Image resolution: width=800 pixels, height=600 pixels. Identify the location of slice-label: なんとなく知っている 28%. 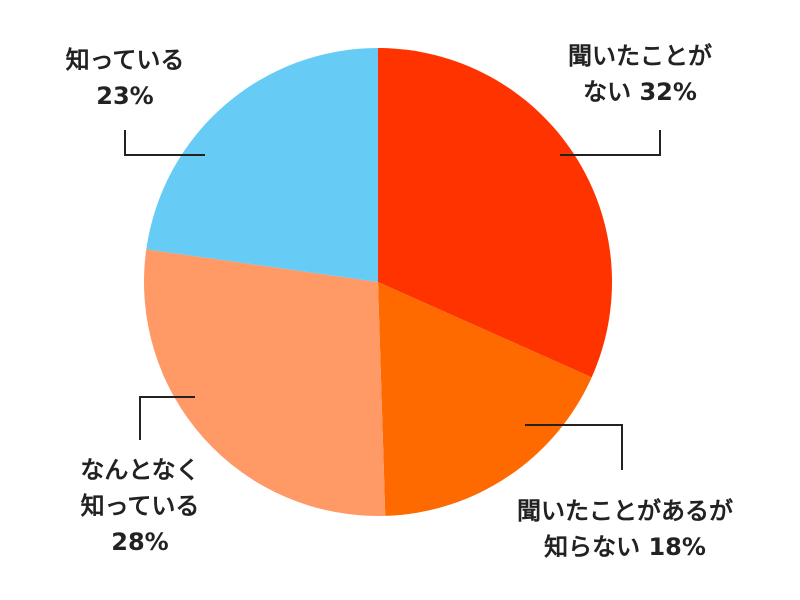
(140, 506).